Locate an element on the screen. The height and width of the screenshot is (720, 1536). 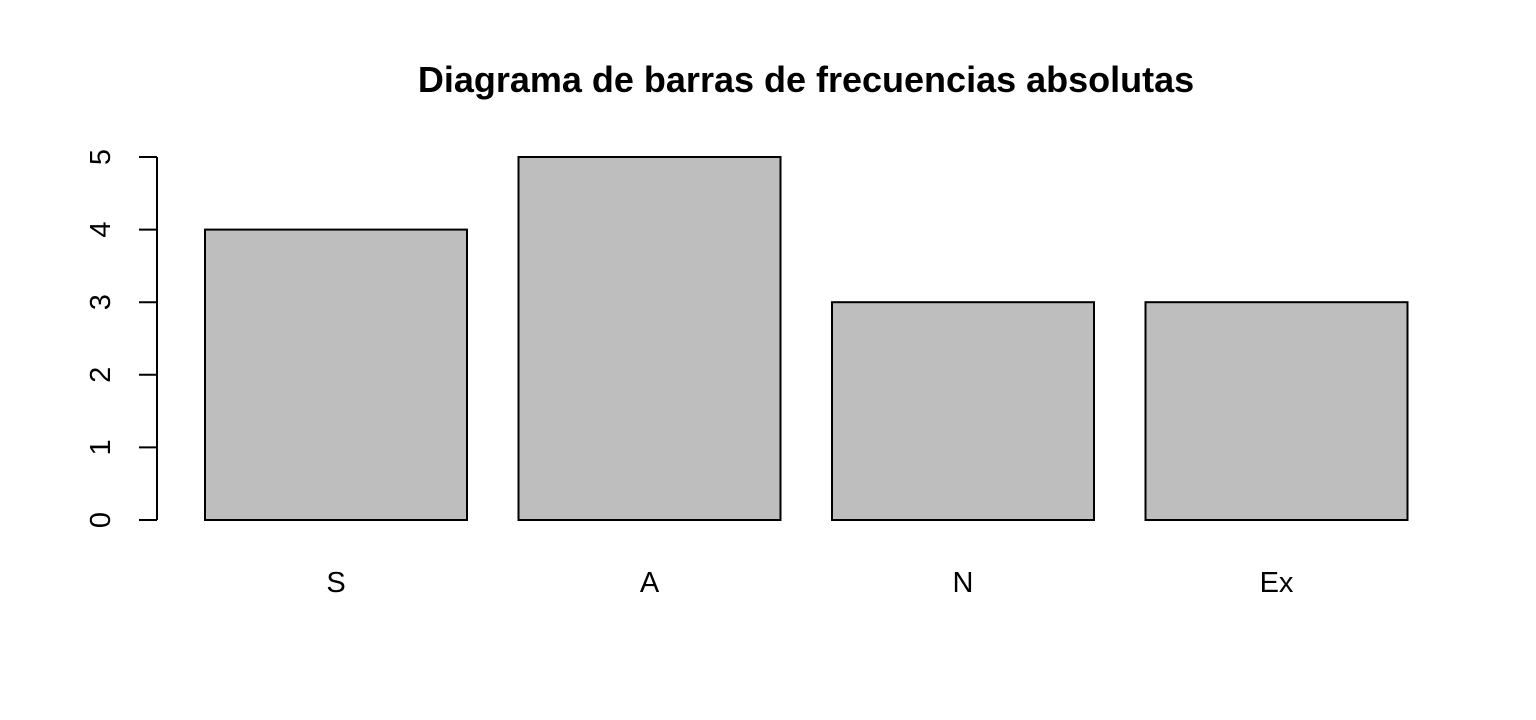
y-tick-label: 1 is located at coordinates (101, 447).